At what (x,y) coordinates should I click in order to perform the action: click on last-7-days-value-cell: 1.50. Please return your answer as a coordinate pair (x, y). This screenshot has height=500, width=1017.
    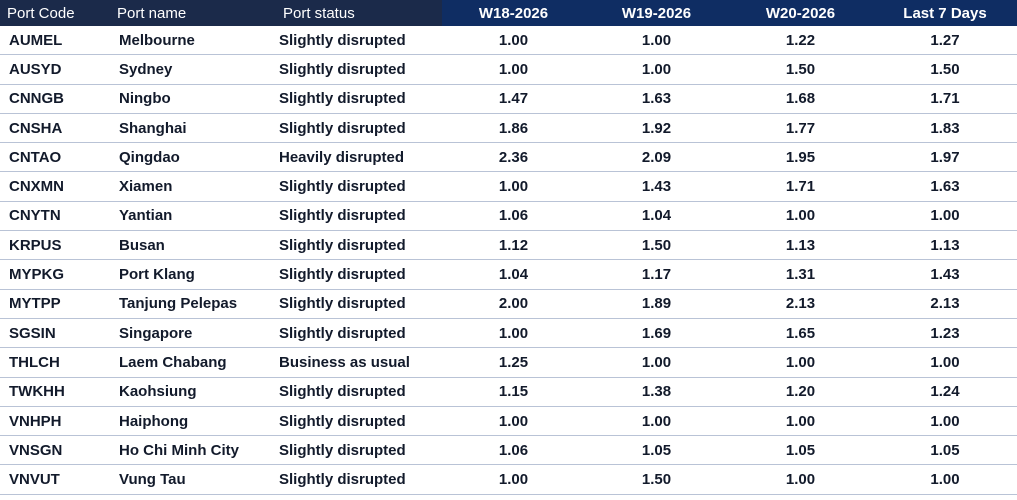
    Looking at the image, I should click on (945, 69).